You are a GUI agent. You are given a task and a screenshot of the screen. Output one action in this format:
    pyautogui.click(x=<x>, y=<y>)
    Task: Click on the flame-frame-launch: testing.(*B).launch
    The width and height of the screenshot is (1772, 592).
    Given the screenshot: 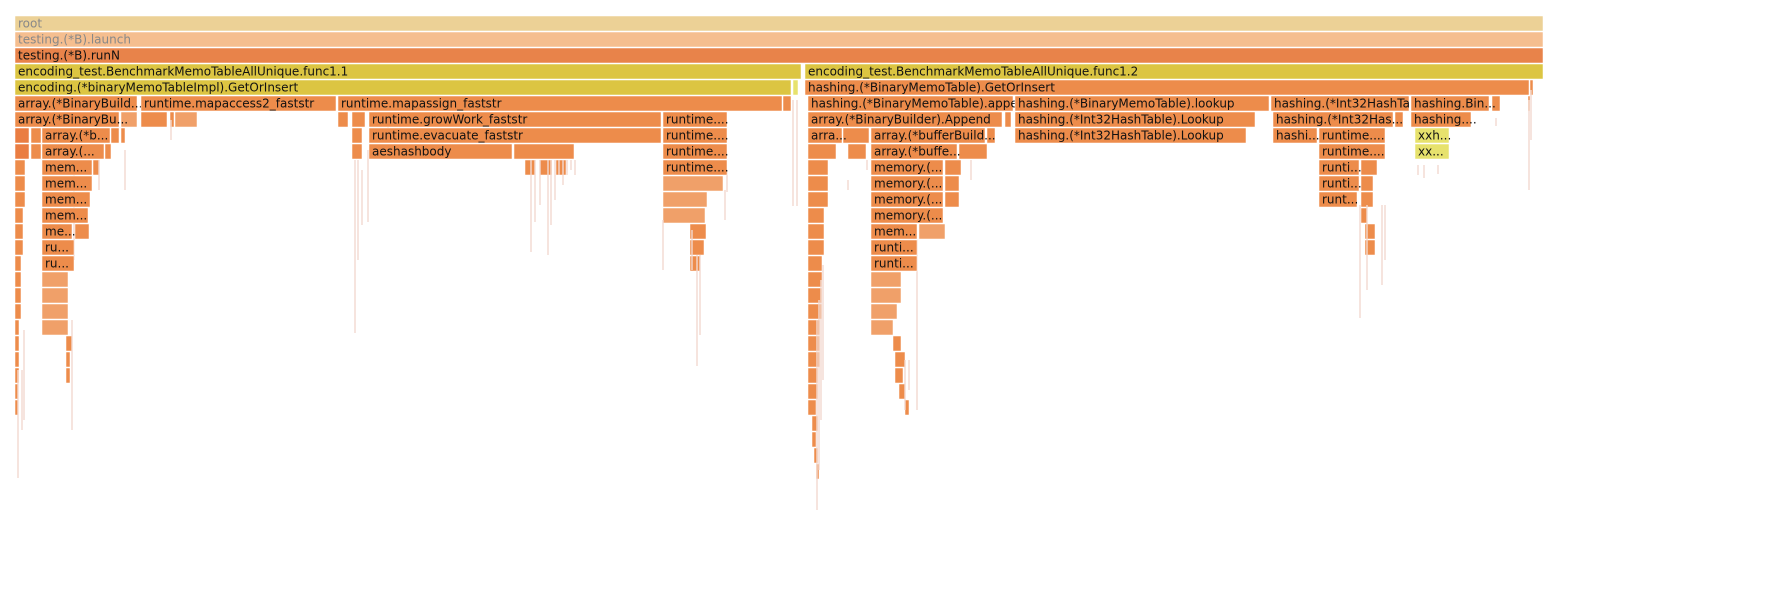 What is the action you would take?
    pyautogui.click(x=779, y=39)
    